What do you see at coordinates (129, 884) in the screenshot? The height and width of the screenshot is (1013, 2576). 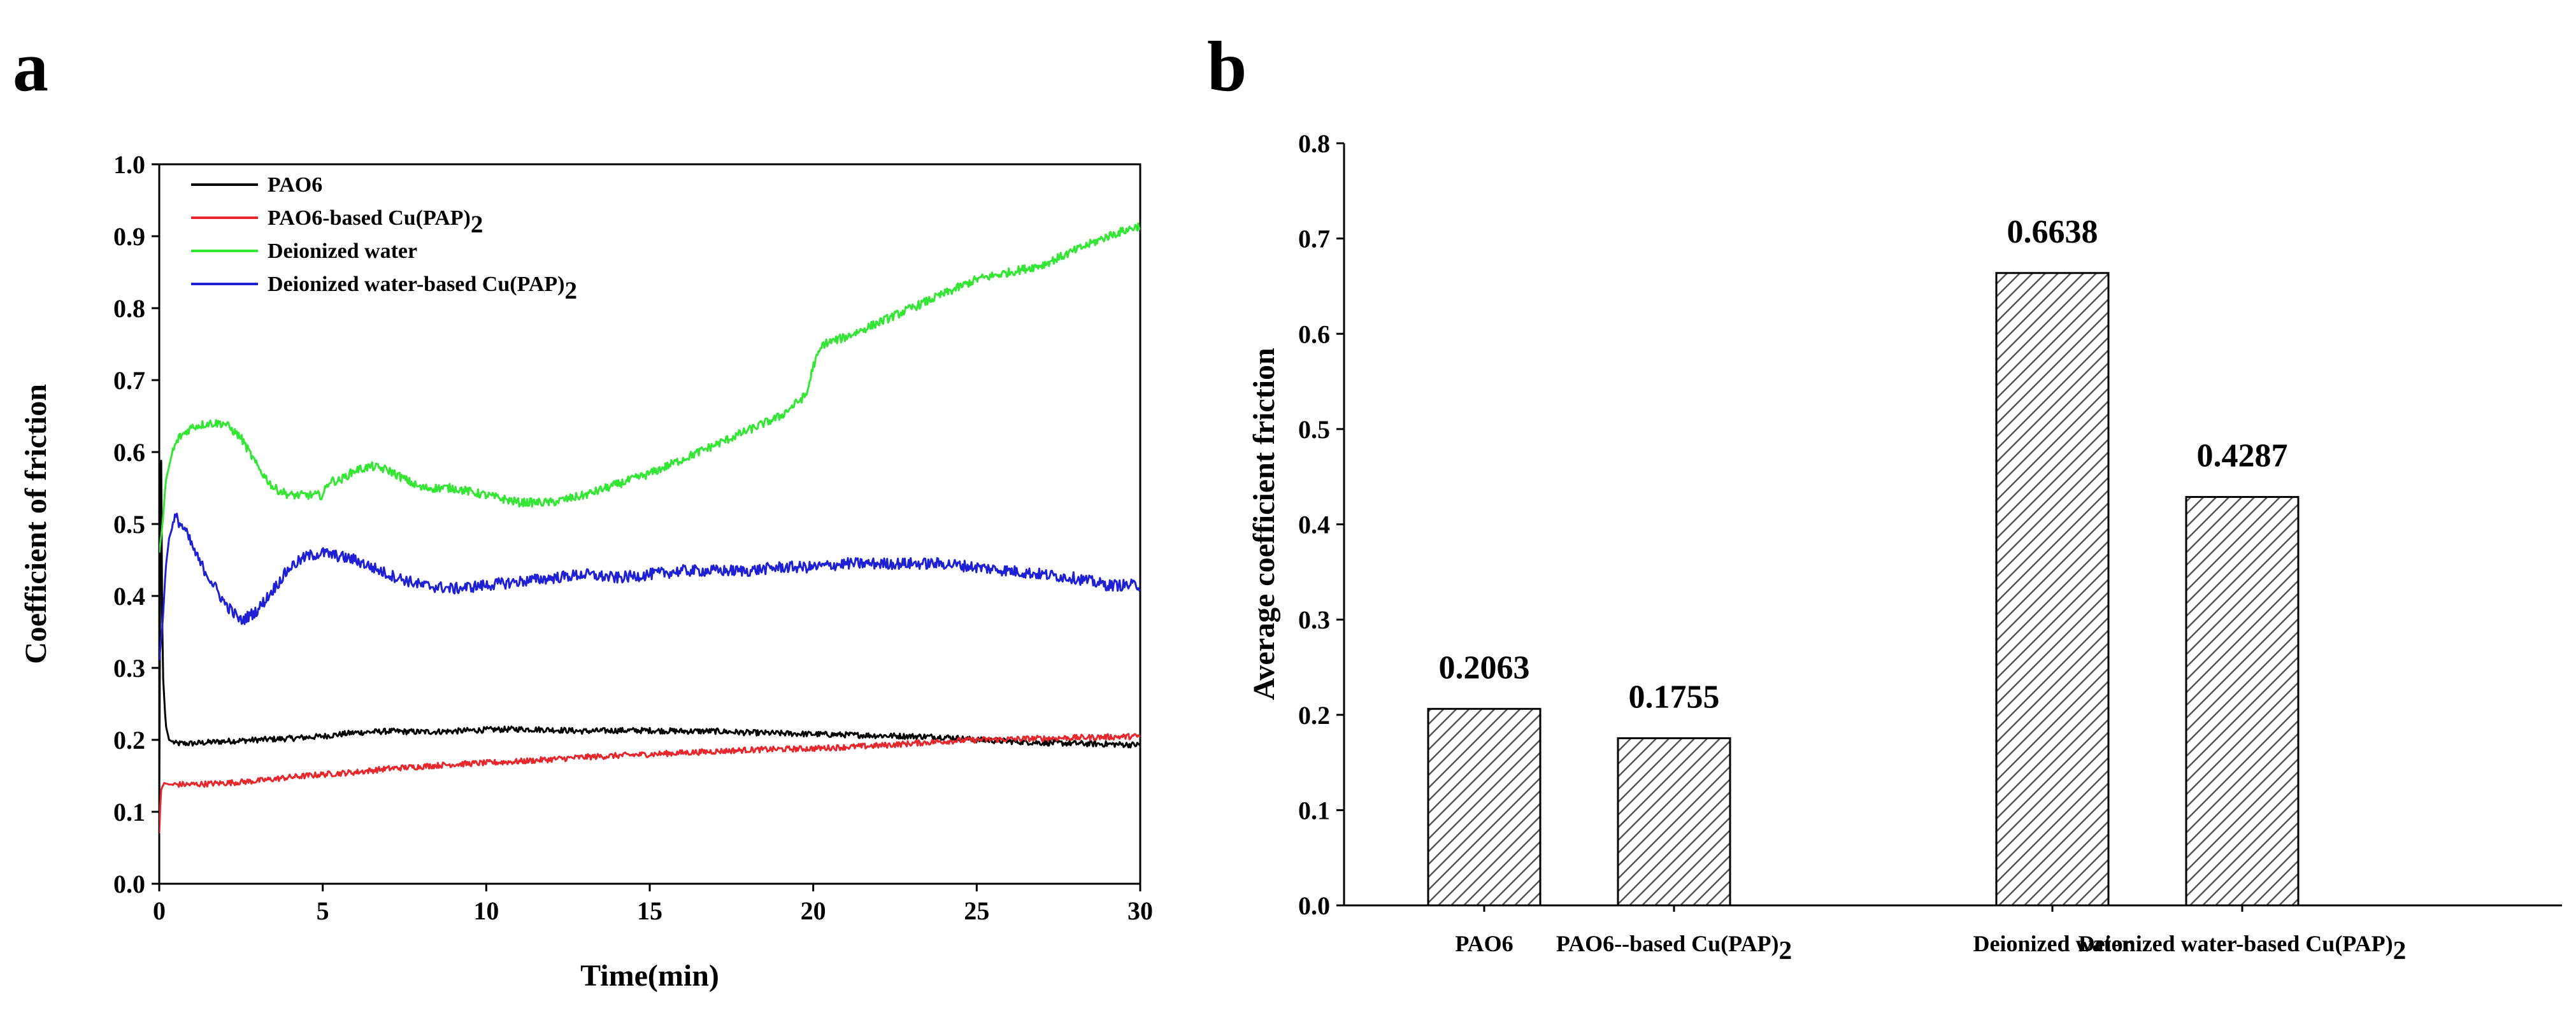 I see `panel-a-y-tick-label: 0.0` at bounding box center [129, 884].